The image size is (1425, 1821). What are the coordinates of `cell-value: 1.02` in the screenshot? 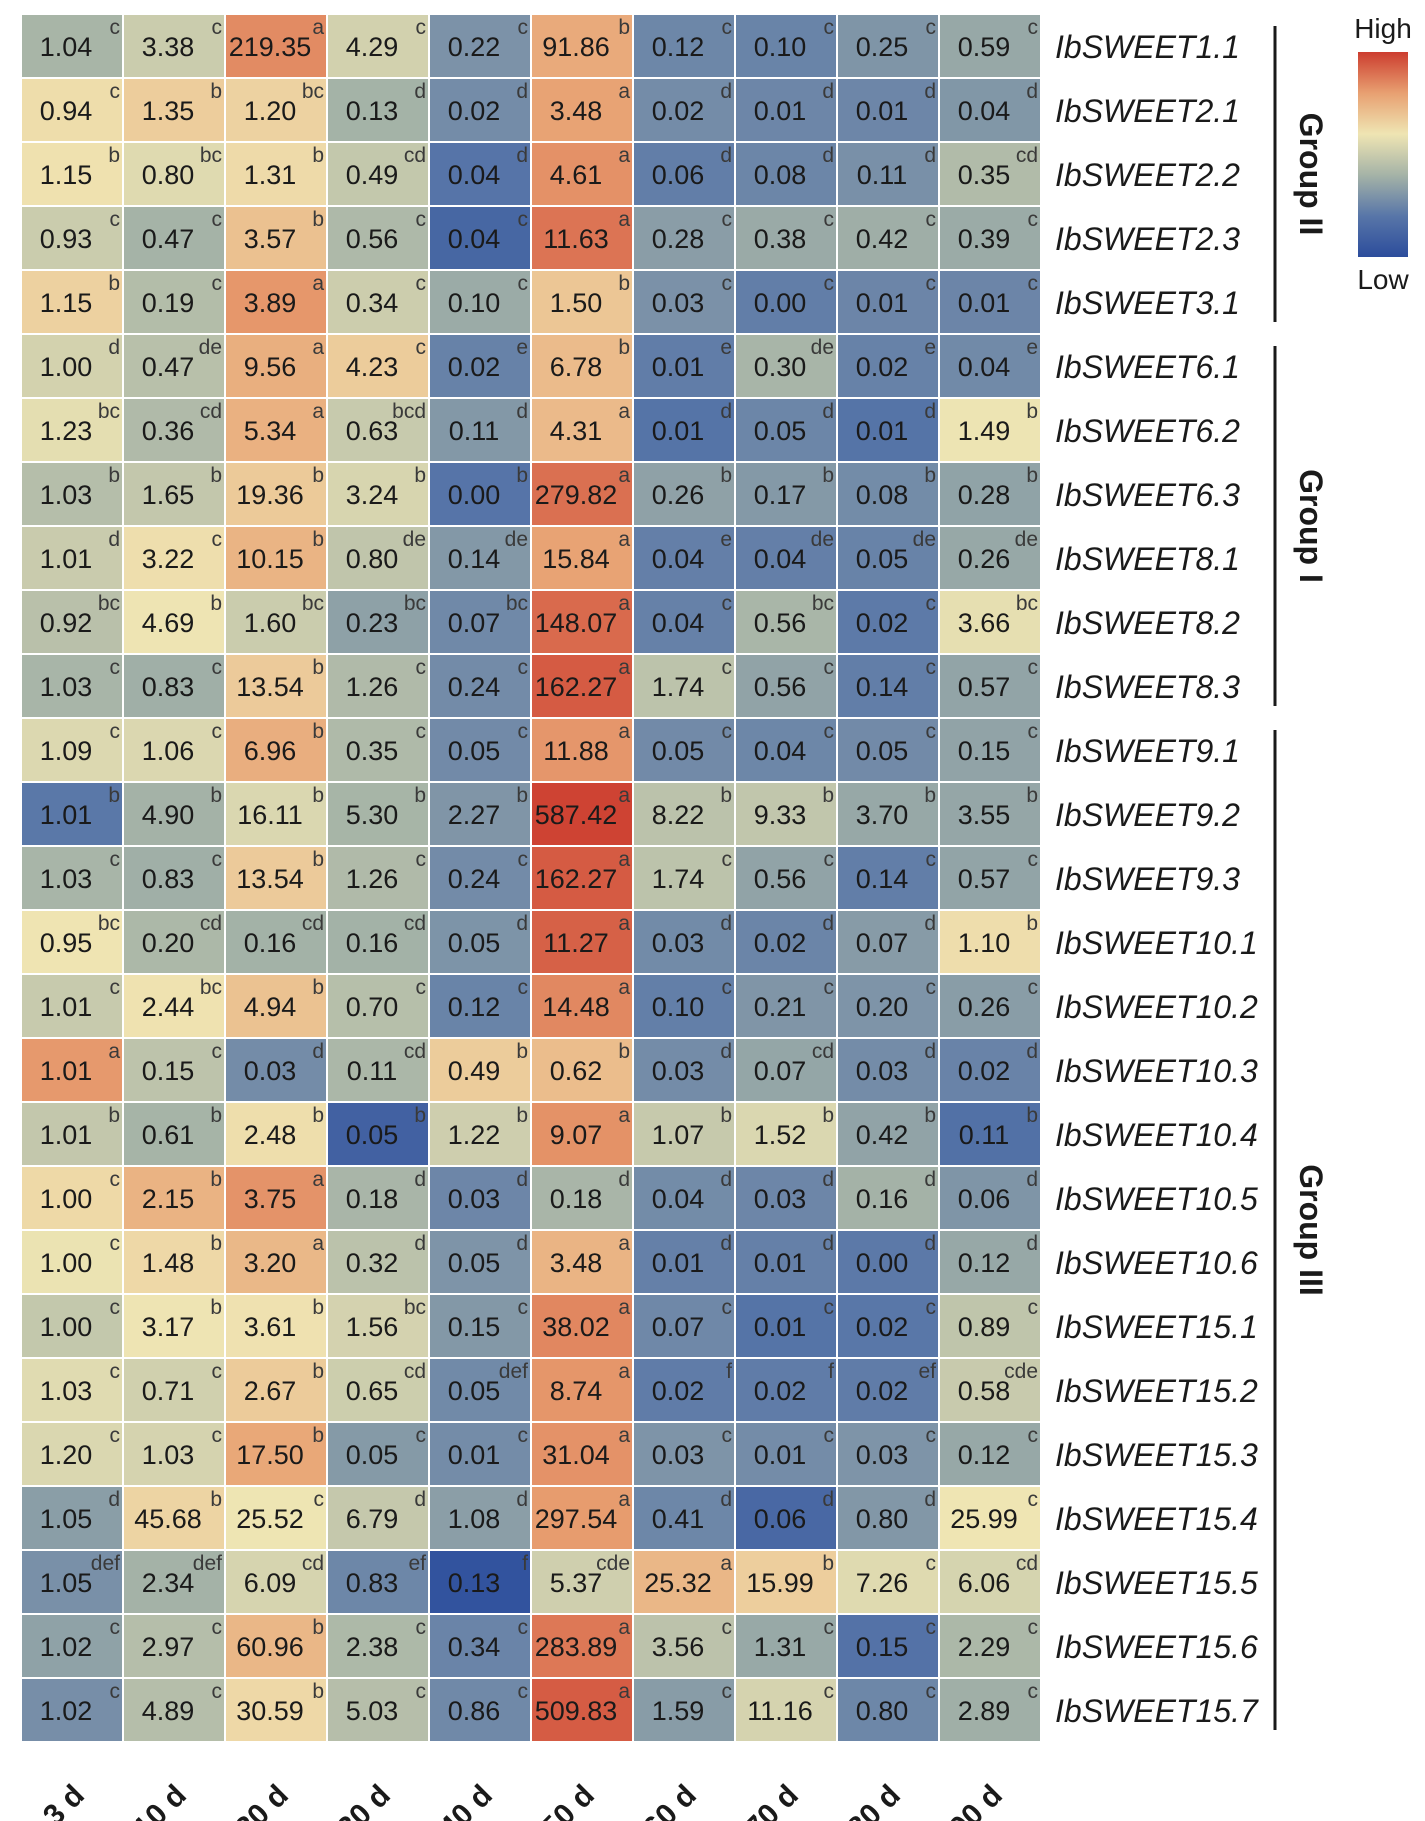 It's located at (66, 1711).